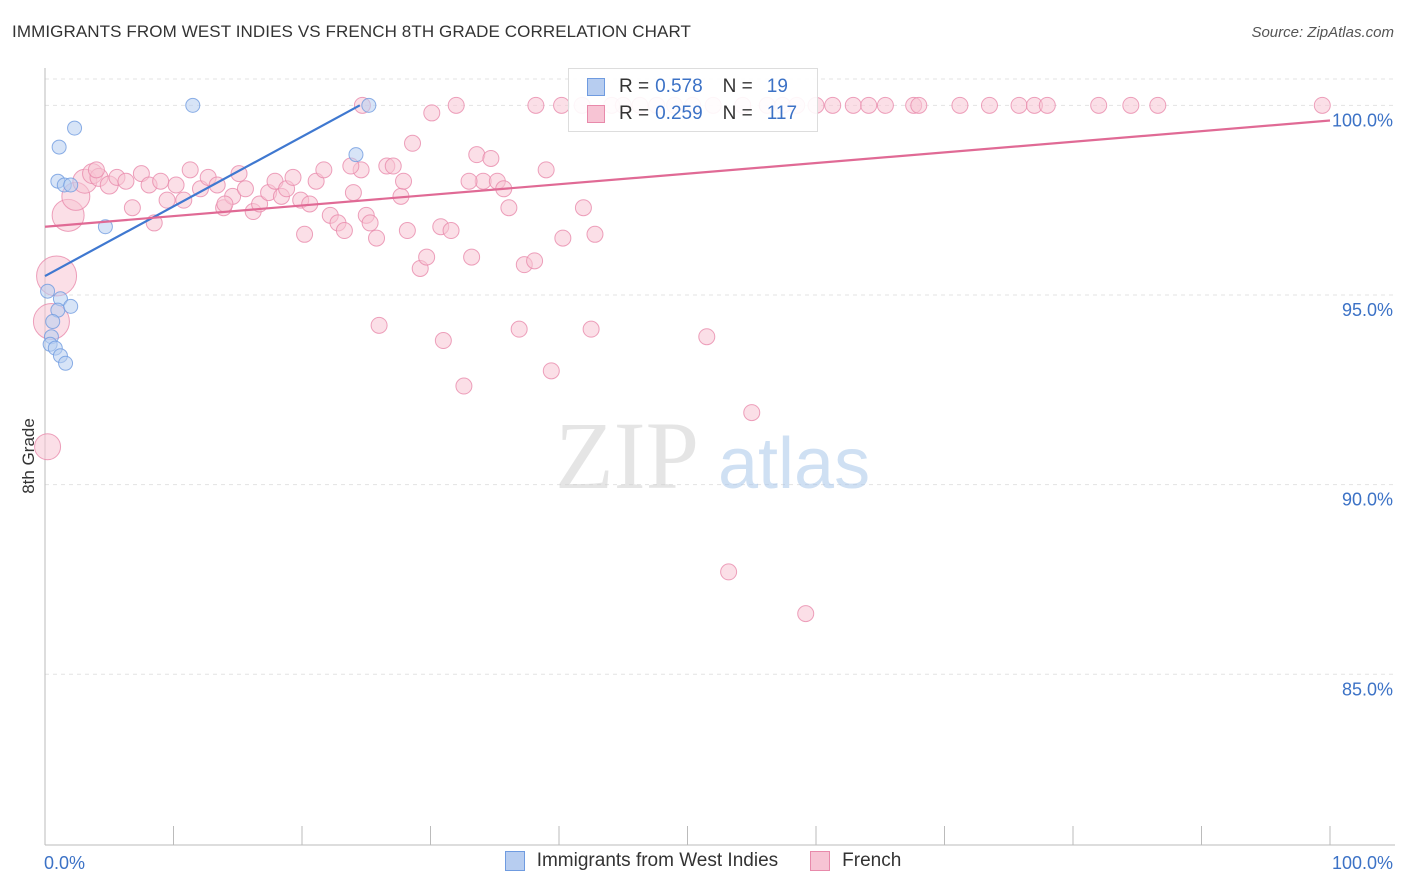  Describe the element at coordinates (687, 173) in the screenshot. I see `pink-trend-line` at that location.